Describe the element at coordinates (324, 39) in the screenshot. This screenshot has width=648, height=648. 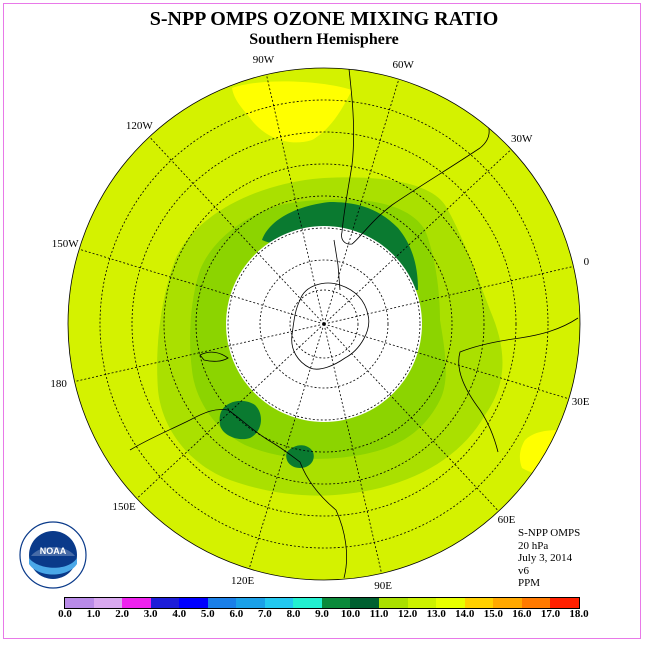
I see `map-subtitle: Southern Hemisphere` at that location.